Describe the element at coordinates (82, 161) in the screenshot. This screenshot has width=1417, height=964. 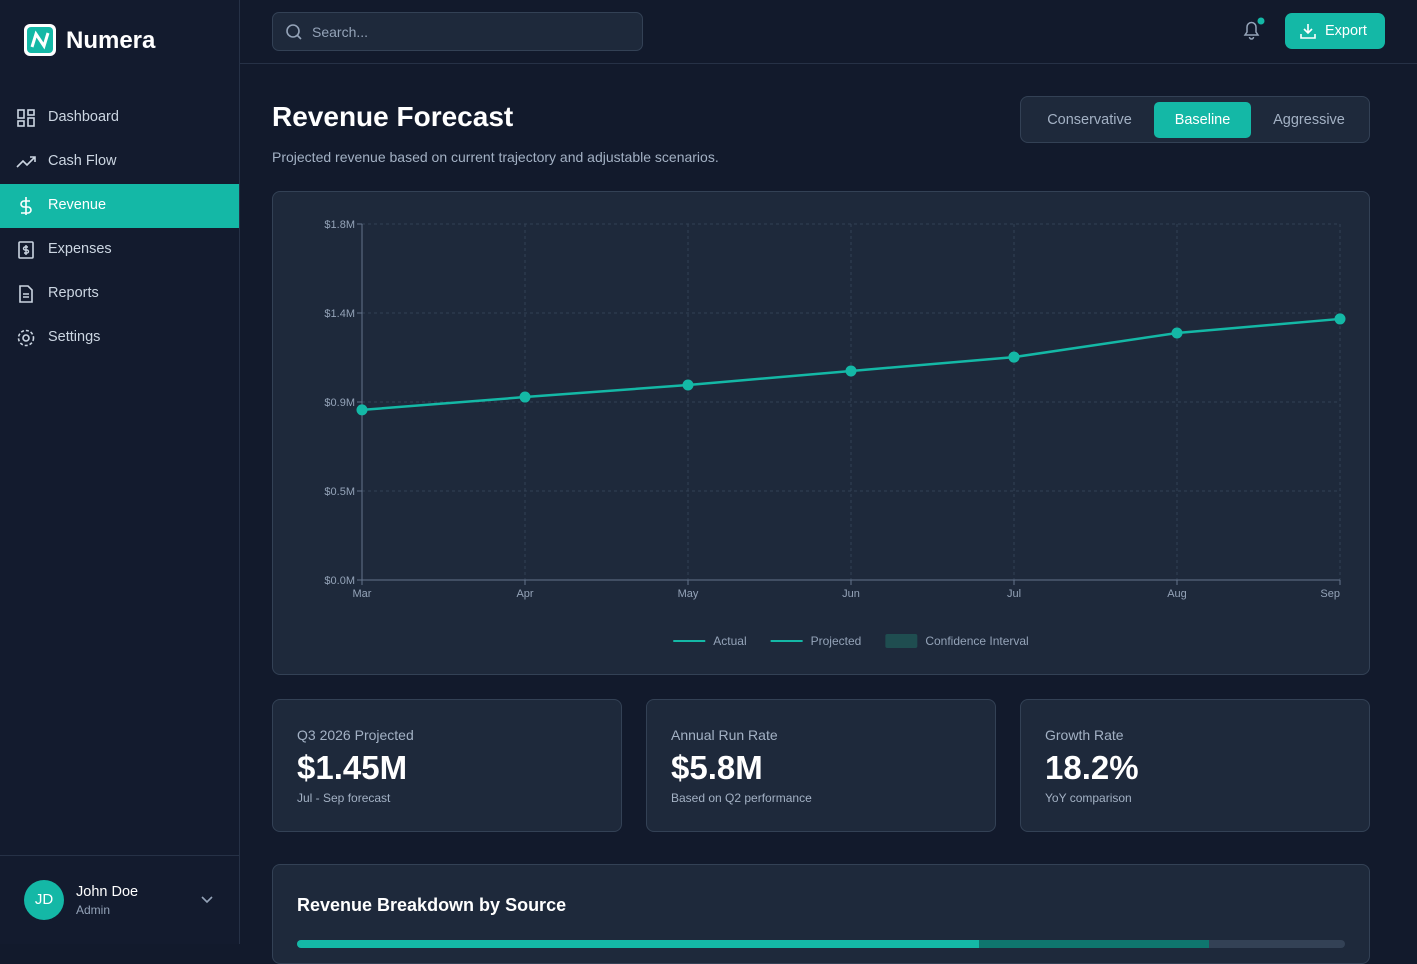
I see `nav-label: Cash Flow` at that location.